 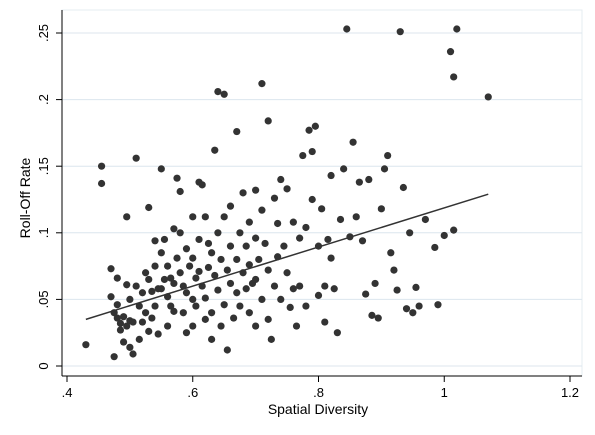 What do you see at coordinates (67, 392) in the screenshot?
I see `x-tick-label: .4` at bounding box center [67, 392].